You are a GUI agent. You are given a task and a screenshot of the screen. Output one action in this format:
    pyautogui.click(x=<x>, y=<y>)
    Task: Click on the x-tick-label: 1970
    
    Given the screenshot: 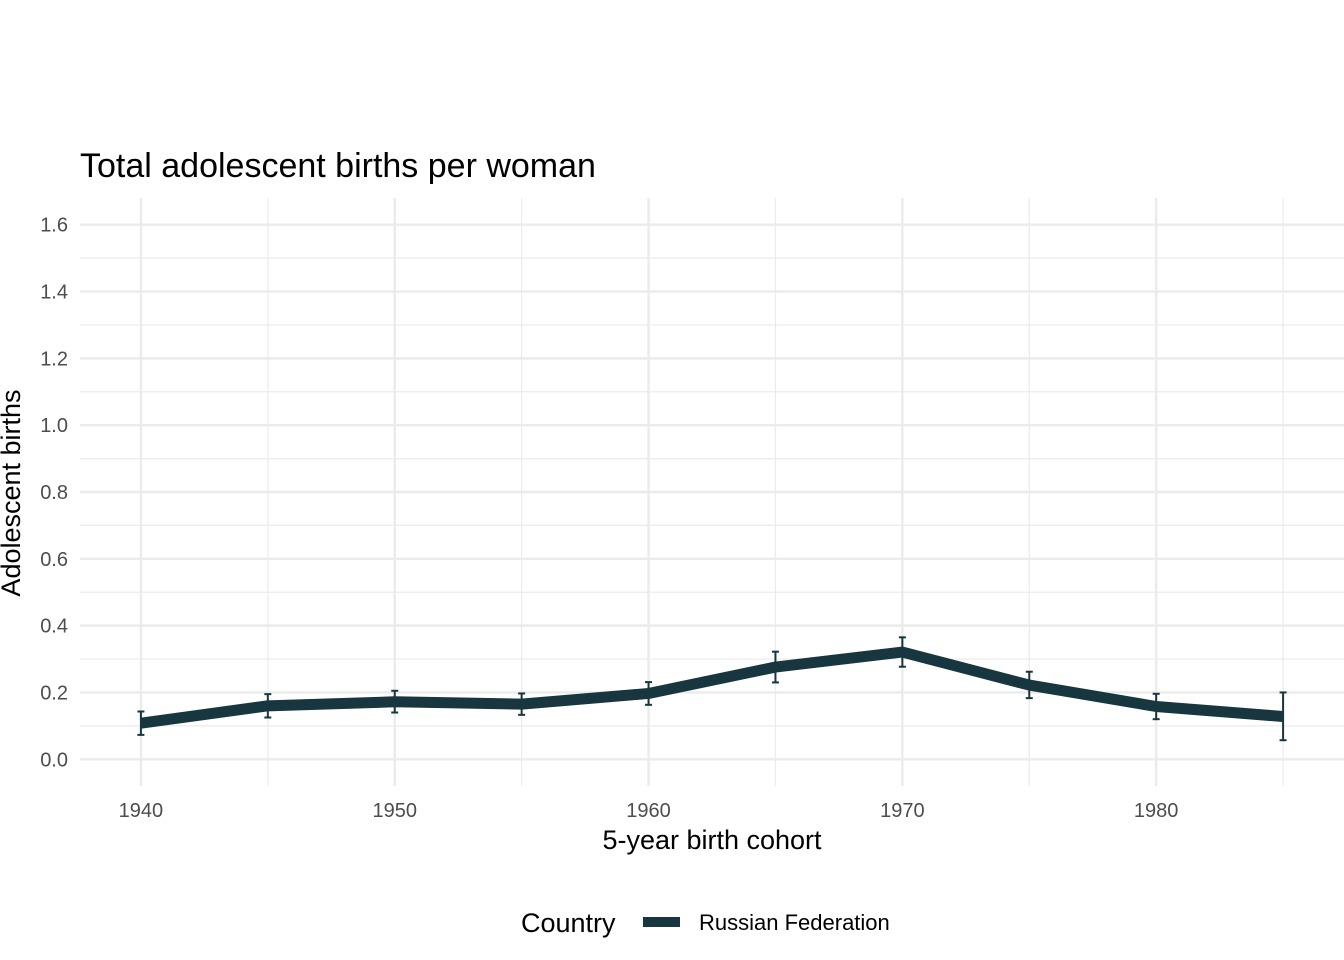 What is the action you would take?
    pyautogui.click(x=902, y=811)
    